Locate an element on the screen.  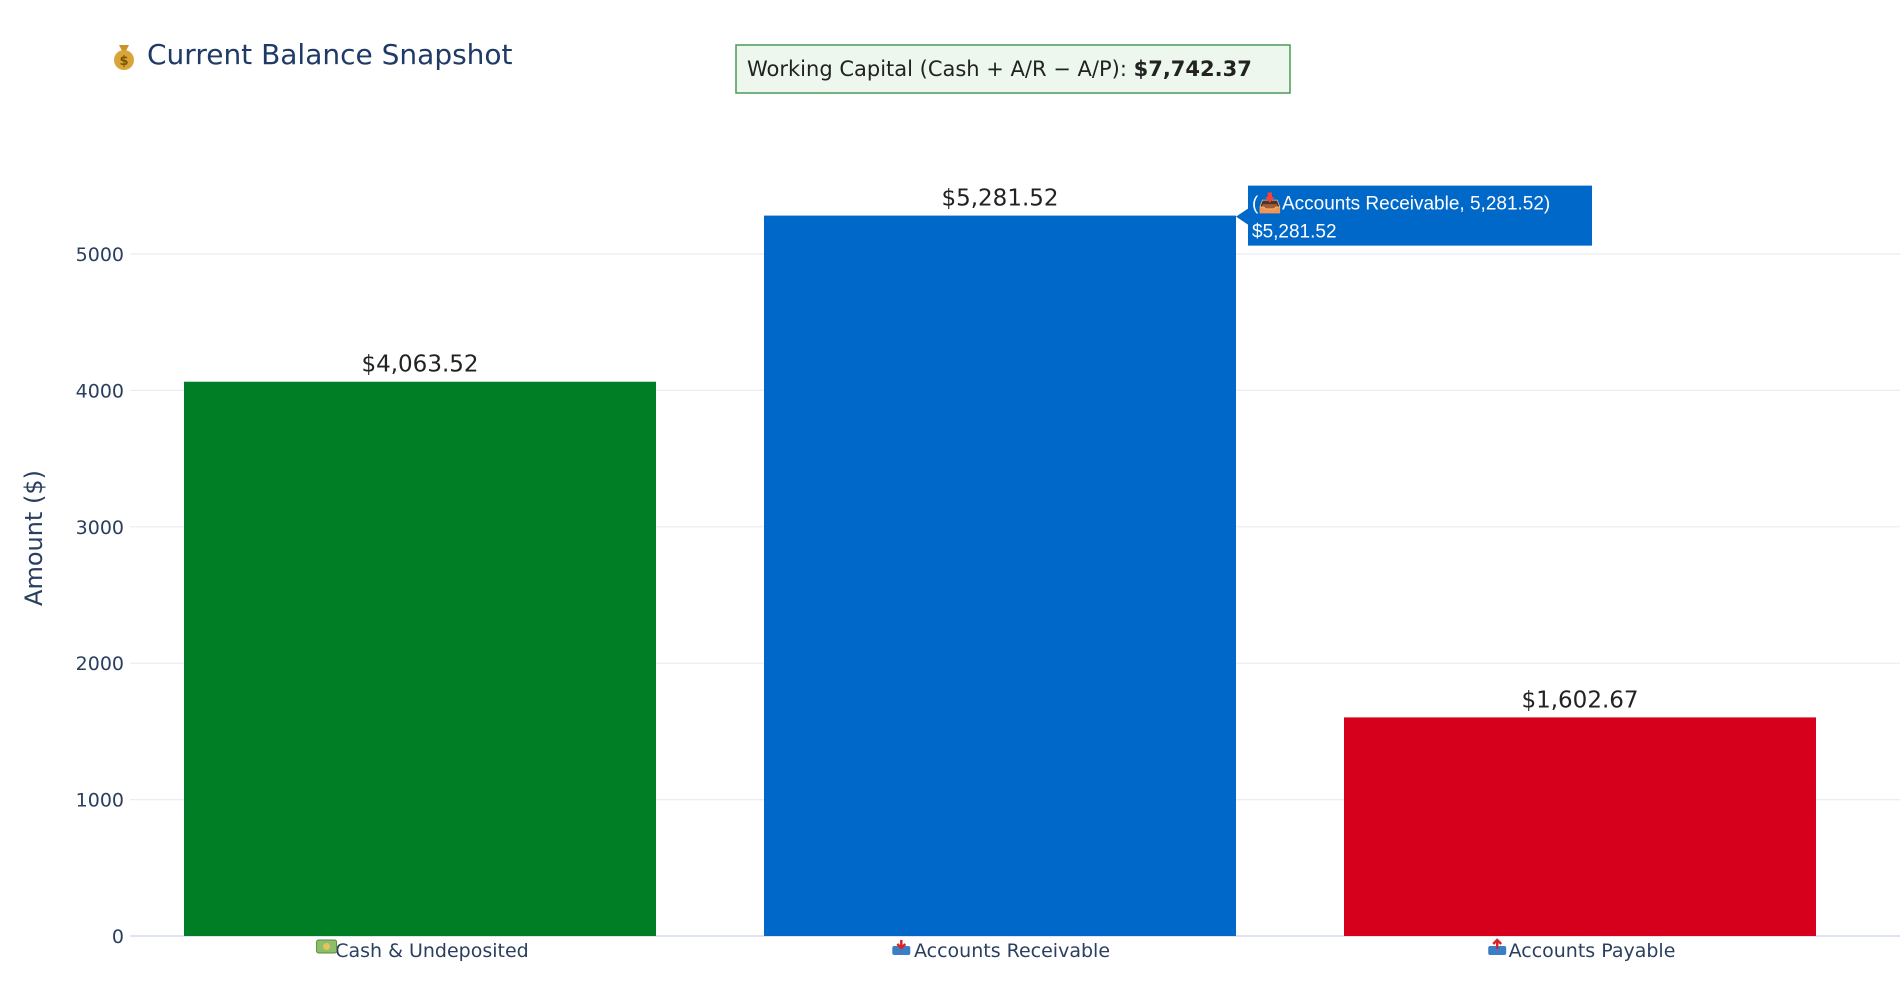
bar-cash-undeposited is located at coordinates (420, 659).